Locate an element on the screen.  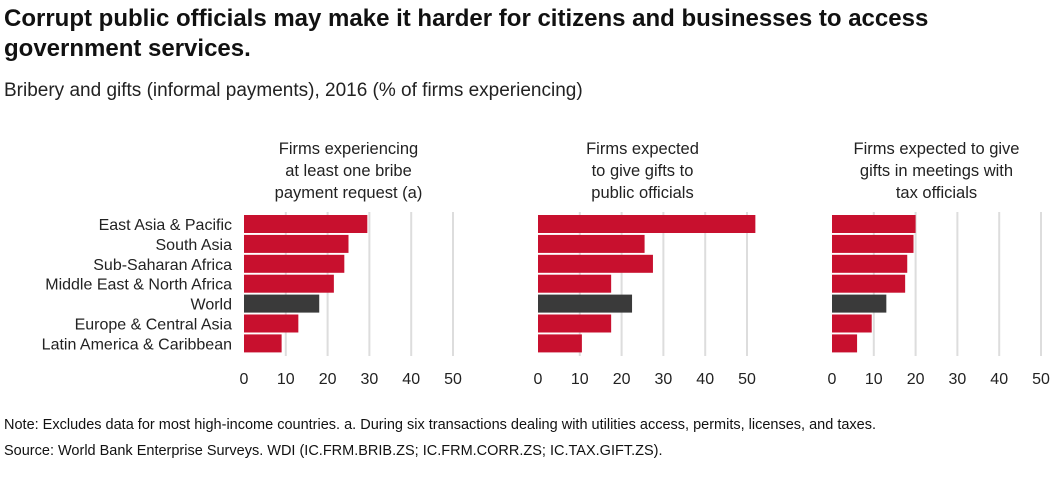
category-label: South Asia is located at coordinates (194, 245).